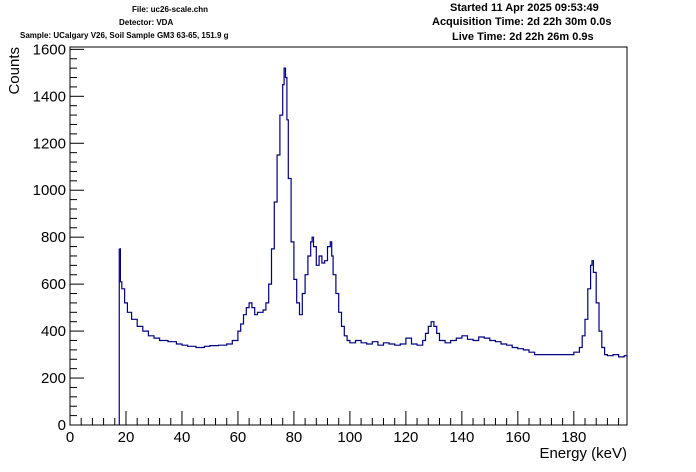 This screenshot has width=696, height=472. What do you see at coordinates (461, 437) in the screenshot?
I see `x-tick-label: 140` at bounding box center [461, 437].